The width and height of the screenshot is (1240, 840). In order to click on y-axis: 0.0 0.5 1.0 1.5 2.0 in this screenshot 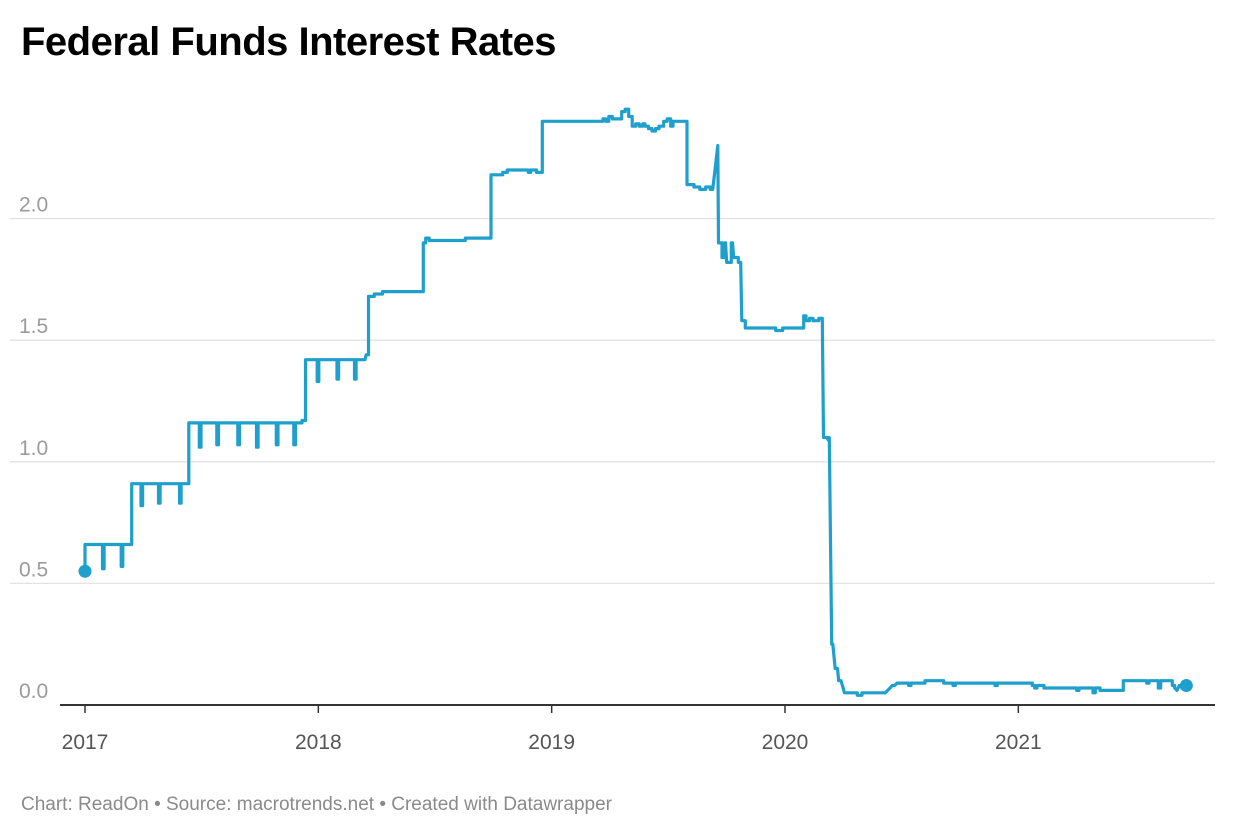, I will do `click(33, 448)`.